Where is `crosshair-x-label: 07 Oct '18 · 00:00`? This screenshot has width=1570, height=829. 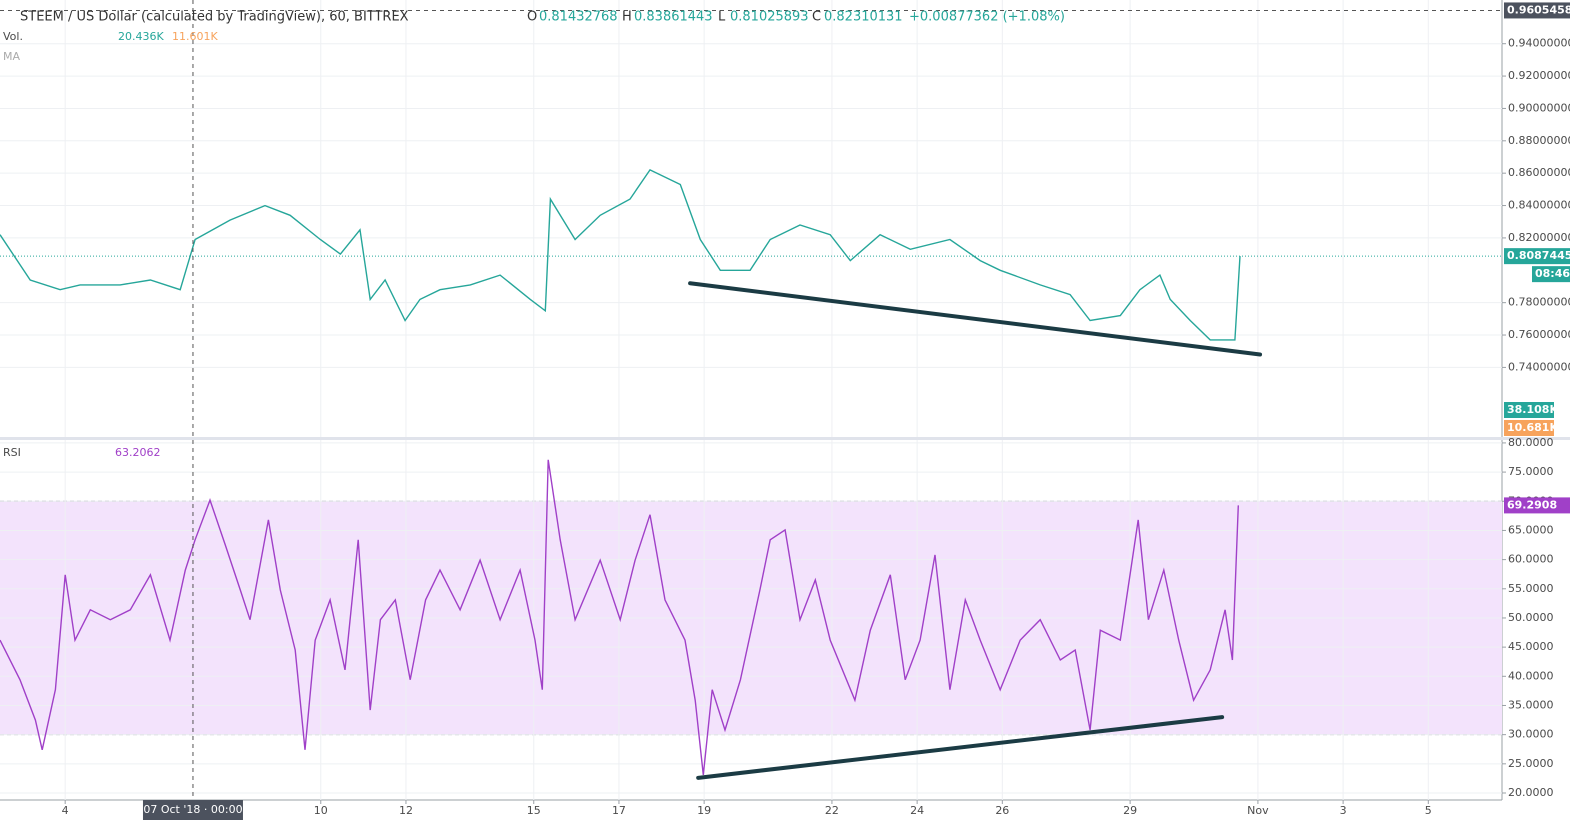 crosshair-x-label: 07 Oct '18 · 00:00 is located at coordinates (192, 809).